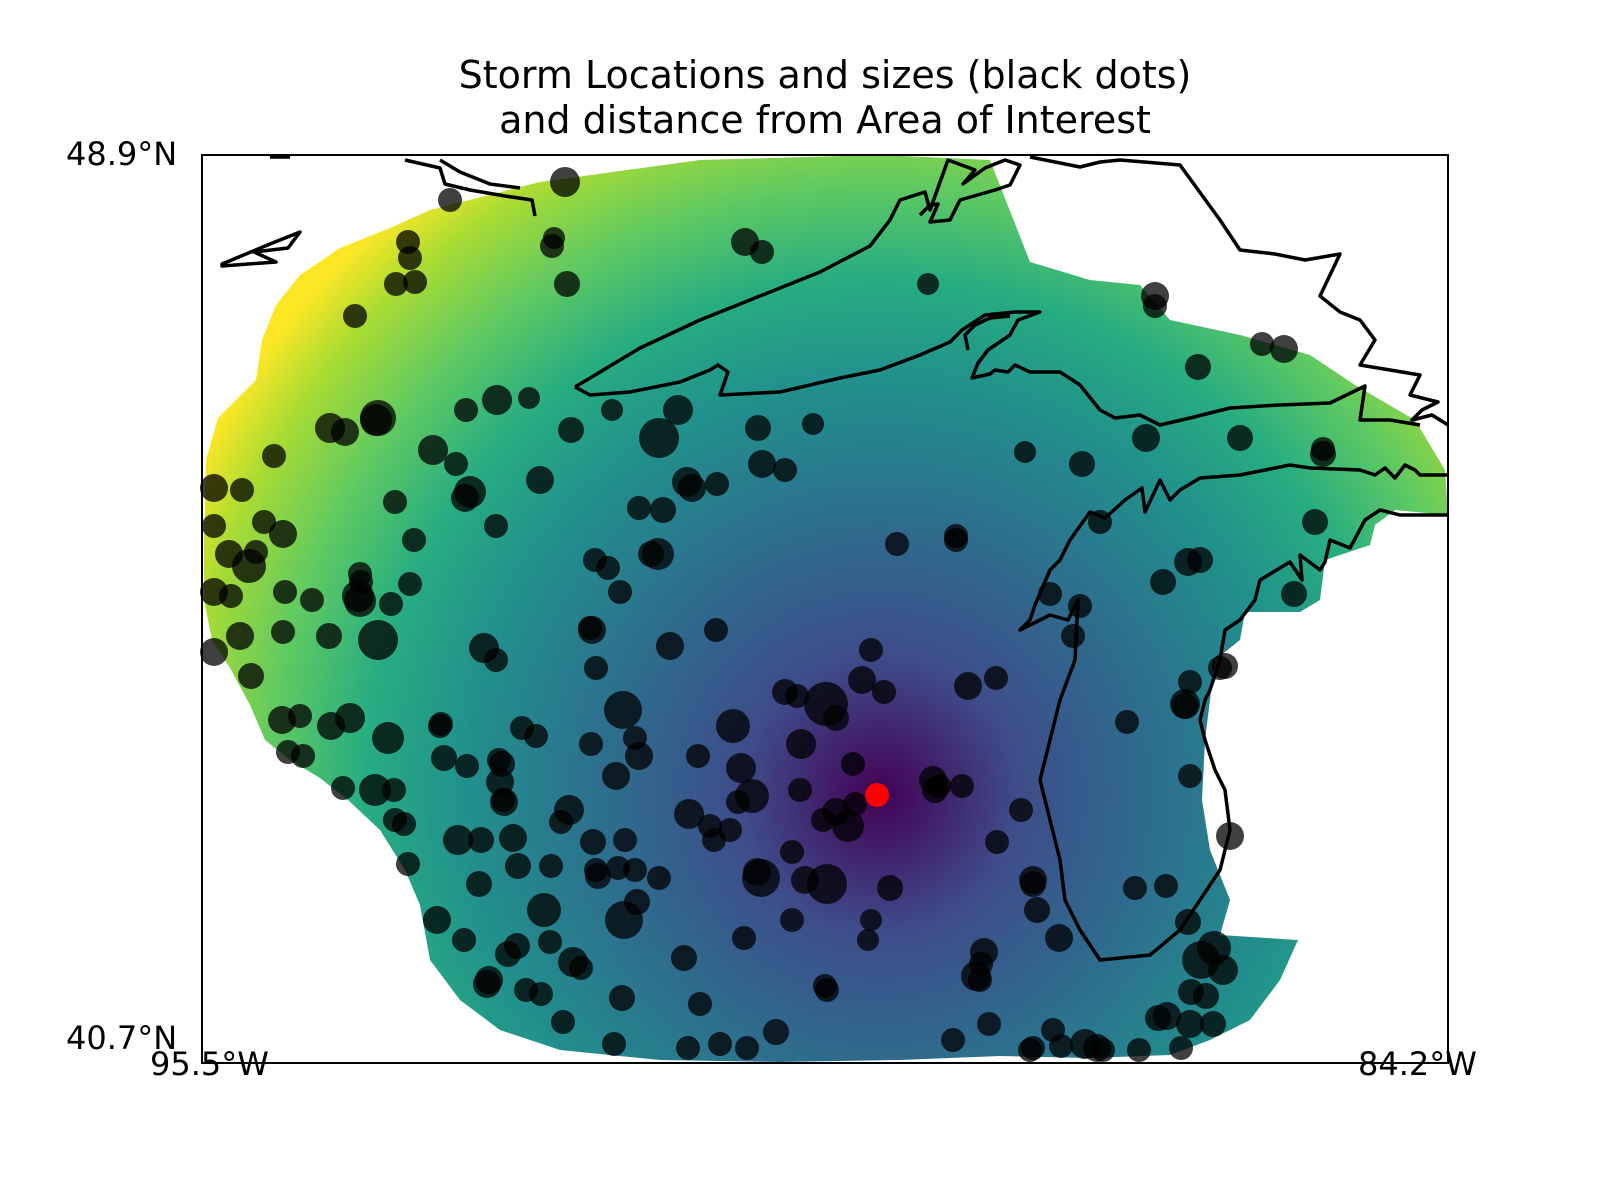 This screenshot has height=1200, width=1600. I want to click on chart-title-line1: Storm Locations and sizes (black dots), so click(825, 75).